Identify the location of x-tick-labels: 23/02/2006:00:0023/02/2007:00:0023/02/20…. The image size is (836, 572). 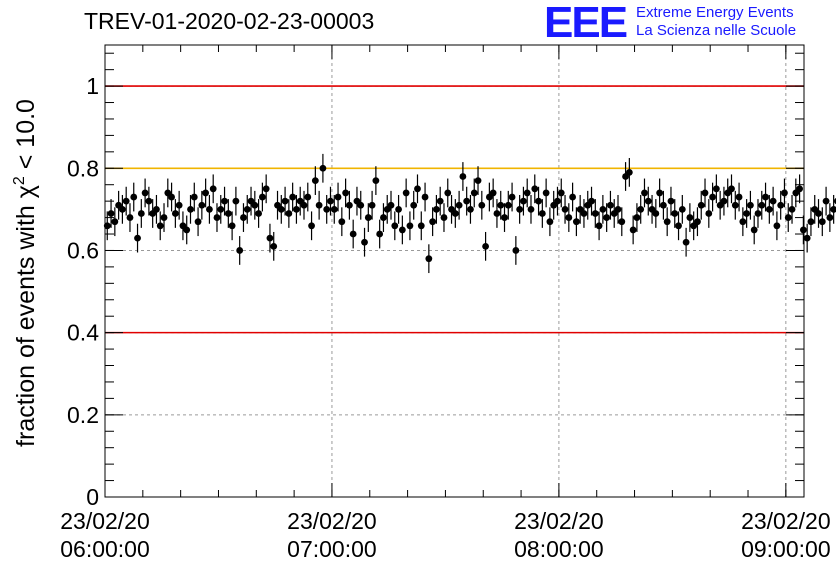
(445, 535).